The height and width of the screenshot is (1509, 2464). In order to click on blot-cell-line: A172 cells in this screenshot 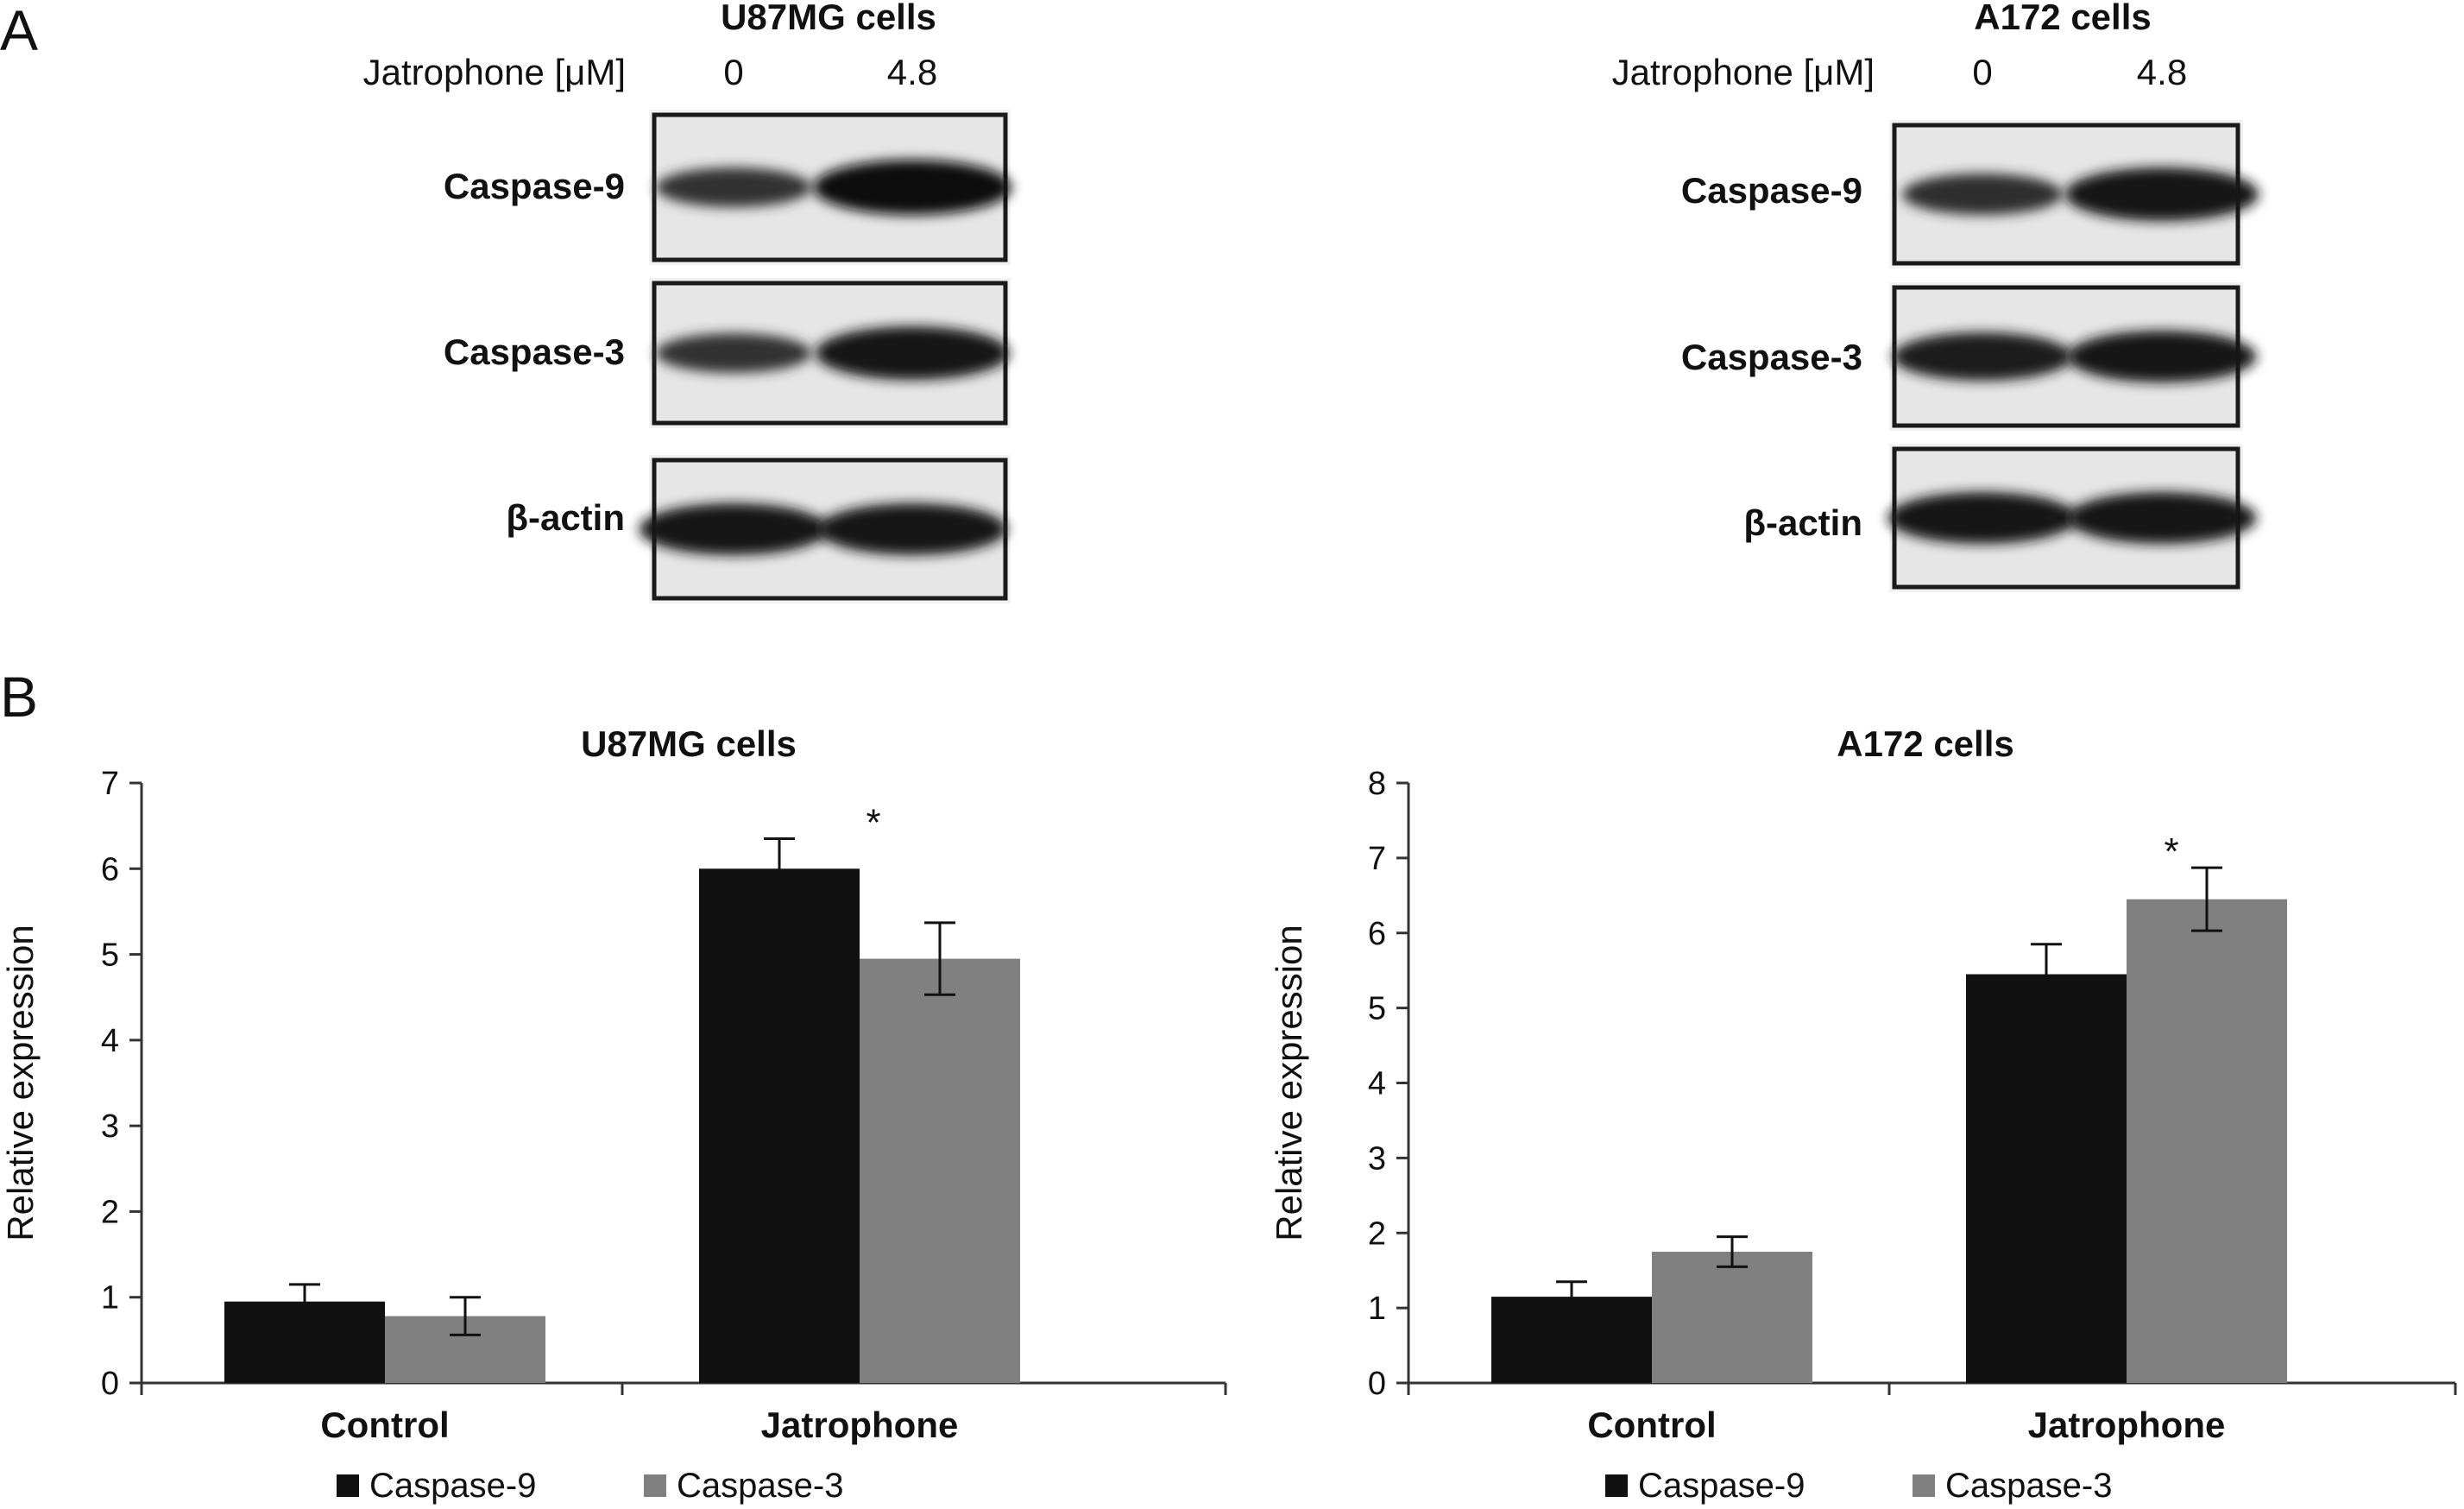, I will do `click(2063, 18)`.